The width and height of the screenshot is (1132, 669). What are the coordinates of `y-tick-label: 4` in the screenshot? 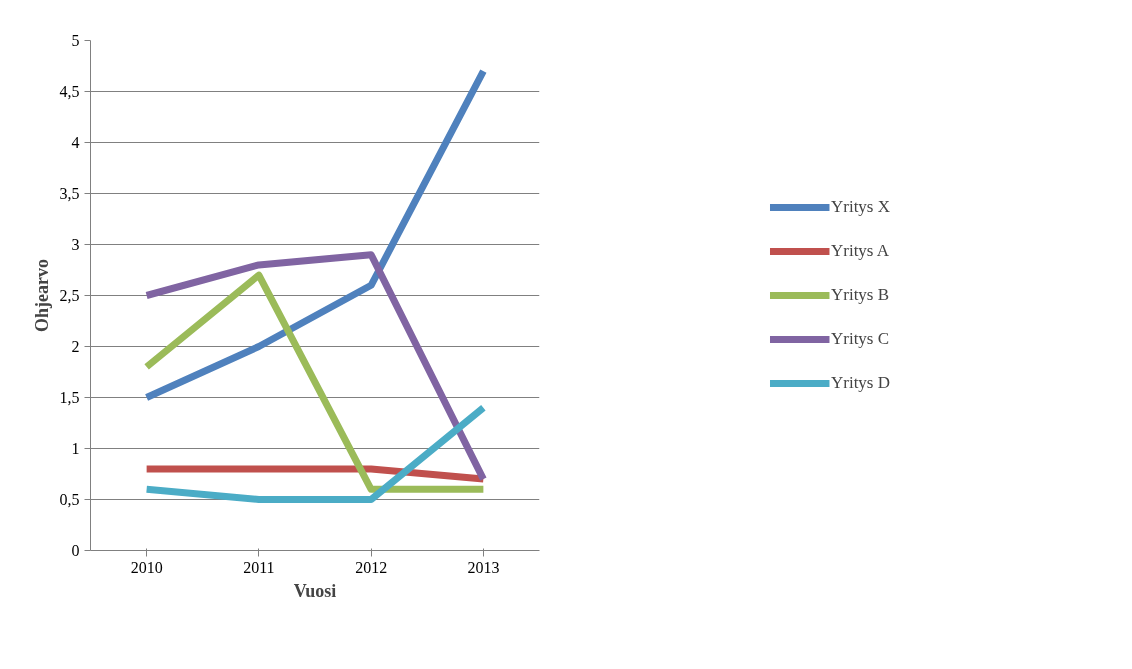 It's located at (75, 142).